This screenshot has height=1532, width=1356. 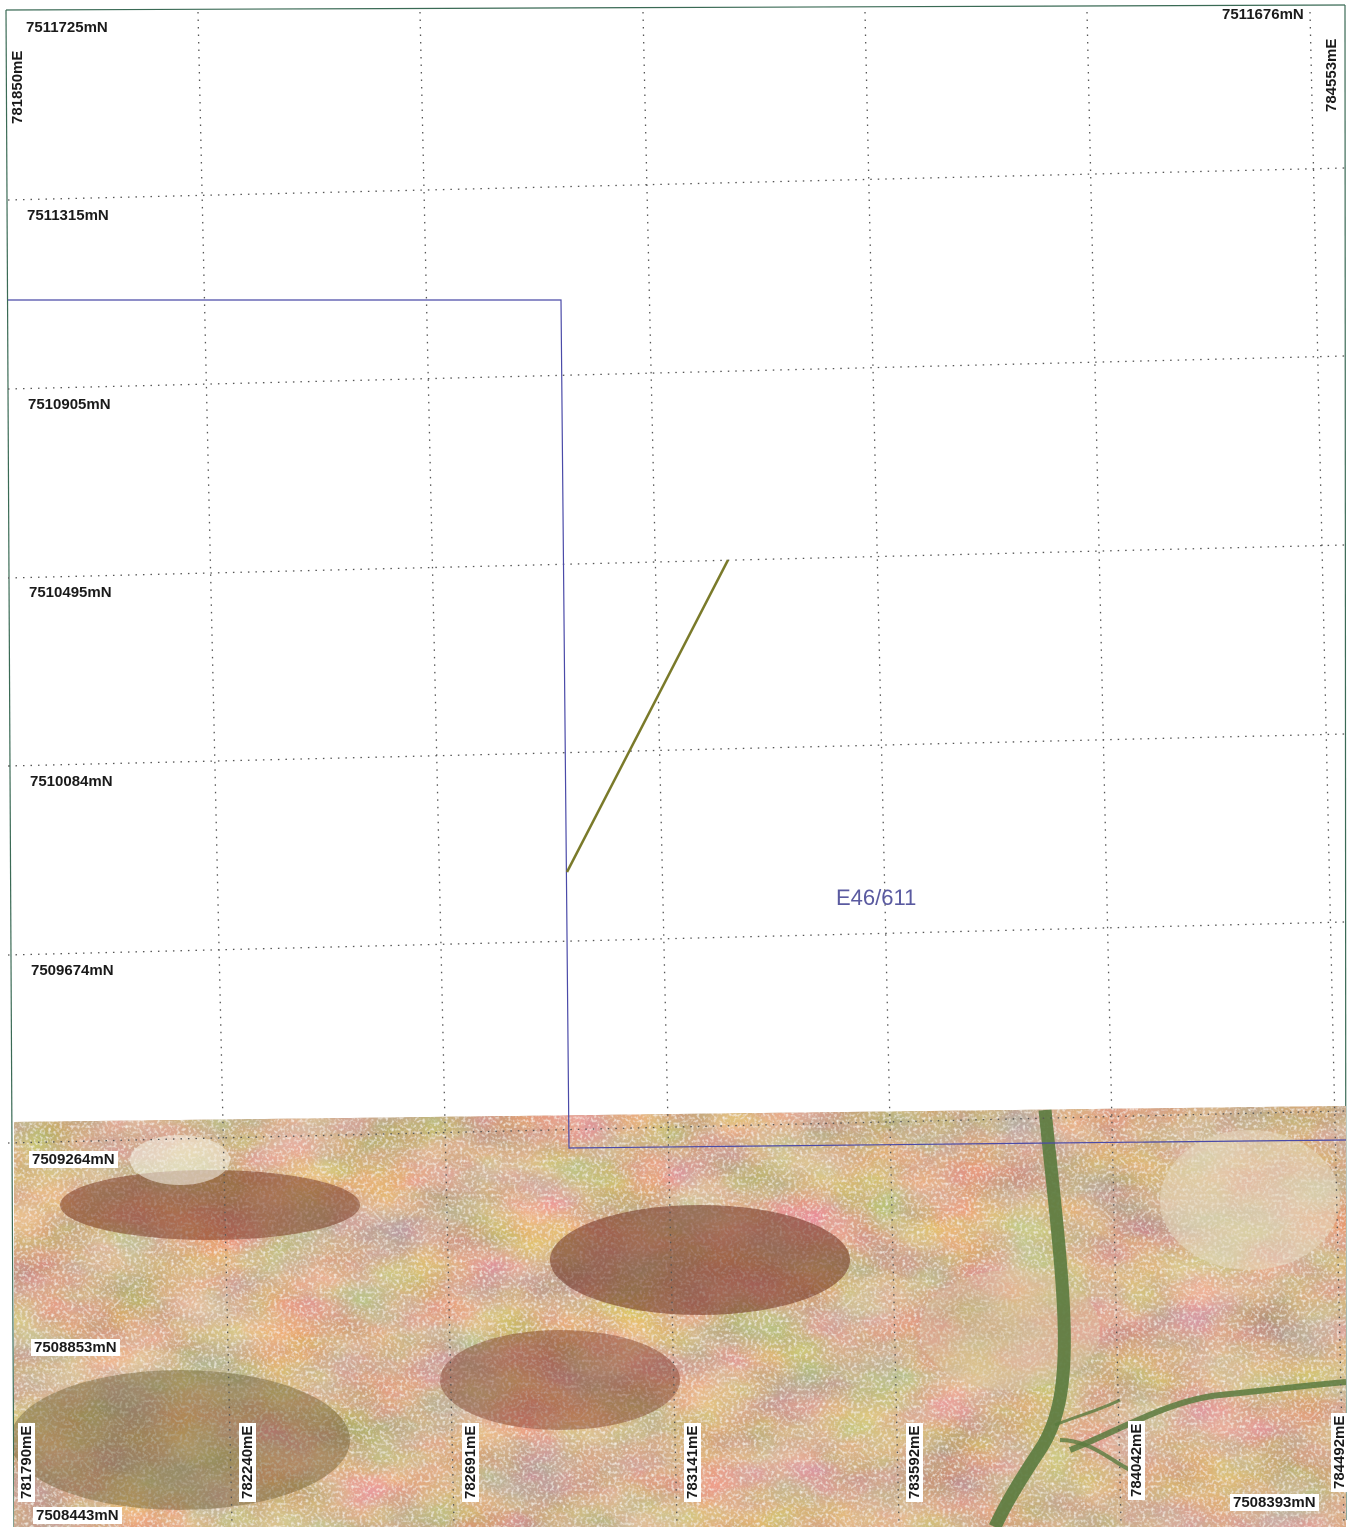 I want to click on easting-top-left-label: 781850mE, so click(x=17, y=87).